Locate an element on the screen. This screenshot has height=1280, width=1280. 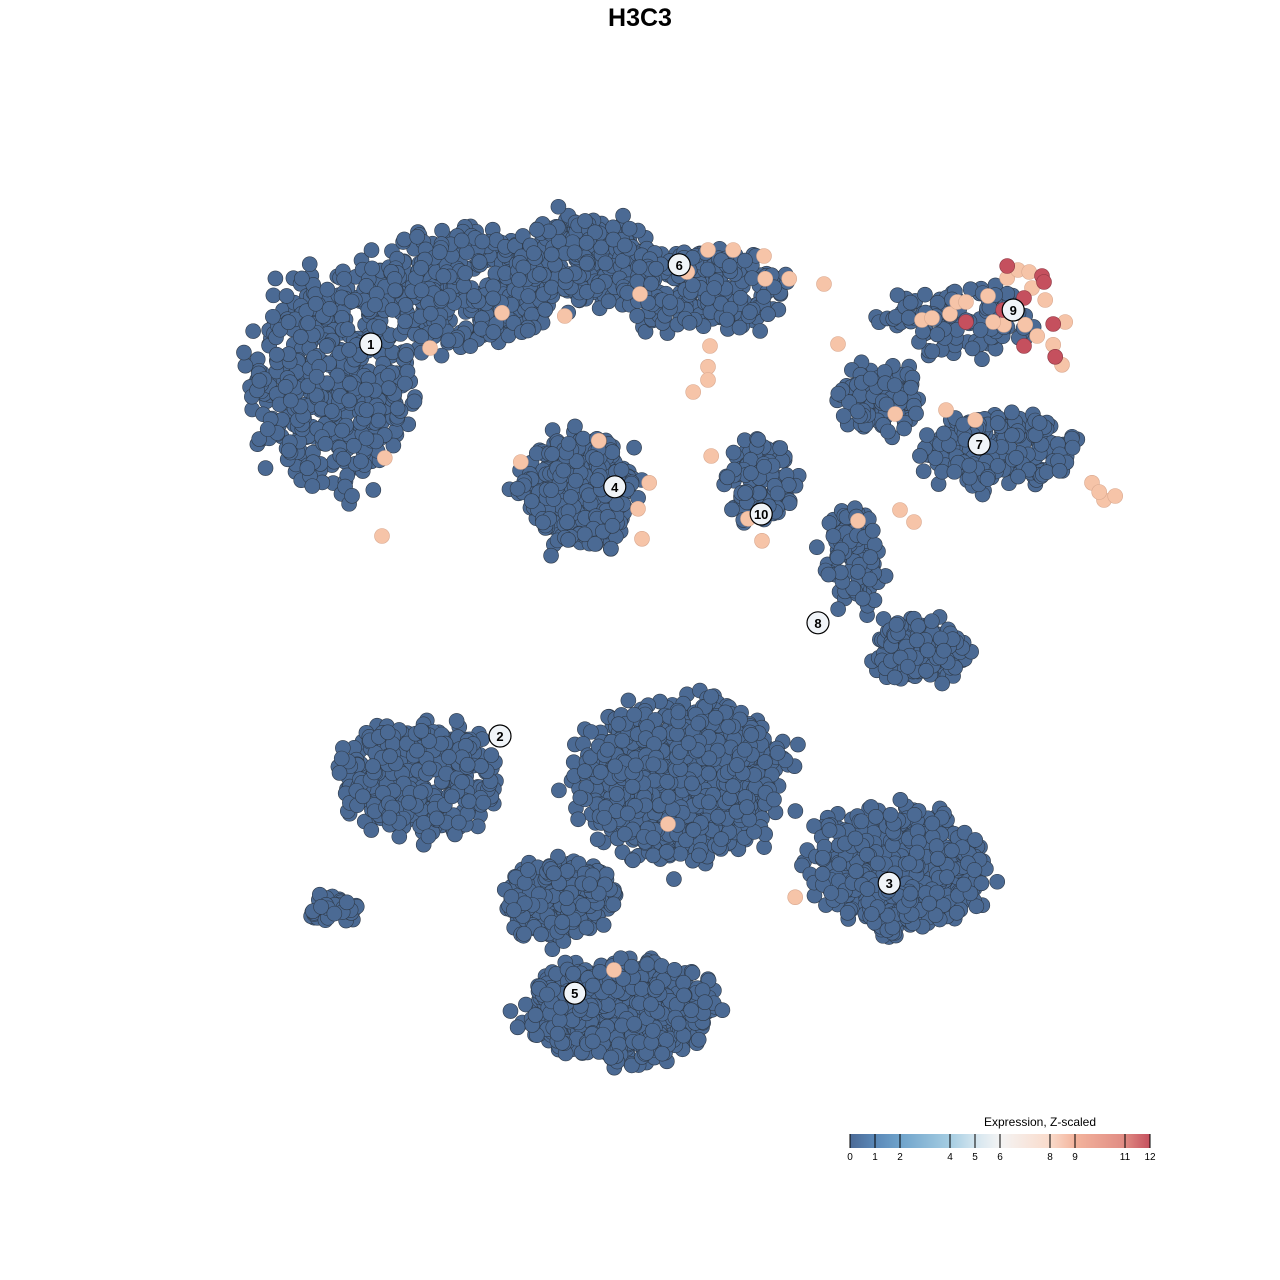
chart-title: H3C3 is located at coordinates (640, 18).